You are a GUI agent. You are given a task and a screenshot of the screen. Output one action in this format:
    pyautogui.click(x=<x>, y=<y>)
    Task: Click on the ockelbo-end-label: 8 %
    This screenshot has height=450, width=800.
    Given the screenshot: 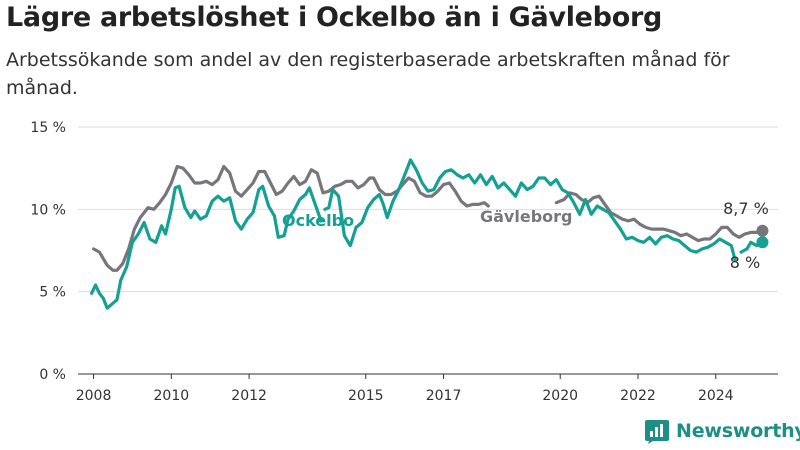 What is the action you would take?
    pyautogui.click(x=745, y=262)
    